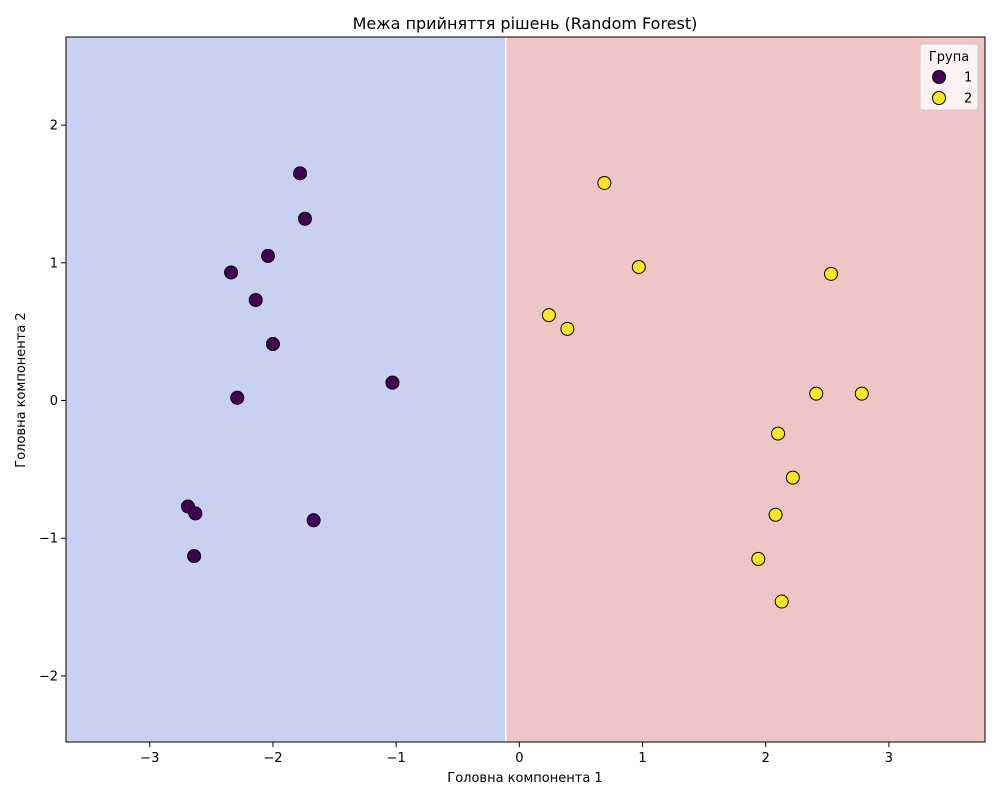 The width and height of the screenshot is (1000, 800). Describe the element at coordinates (525, 23) in the screenshot. I see `chart-title: Межа прийняття рішень (Random Forest)` at that location.